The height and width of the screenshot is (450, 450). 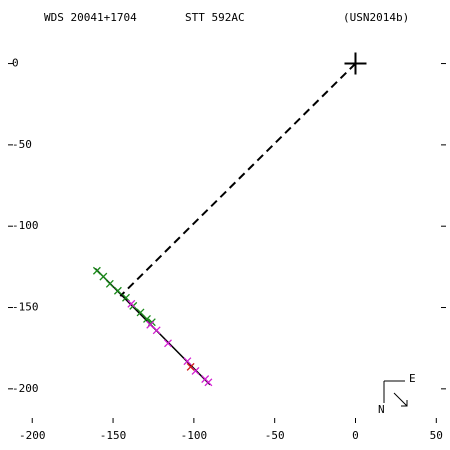 I want to click on y-tick-label: 0, so click(x=15, y=63).